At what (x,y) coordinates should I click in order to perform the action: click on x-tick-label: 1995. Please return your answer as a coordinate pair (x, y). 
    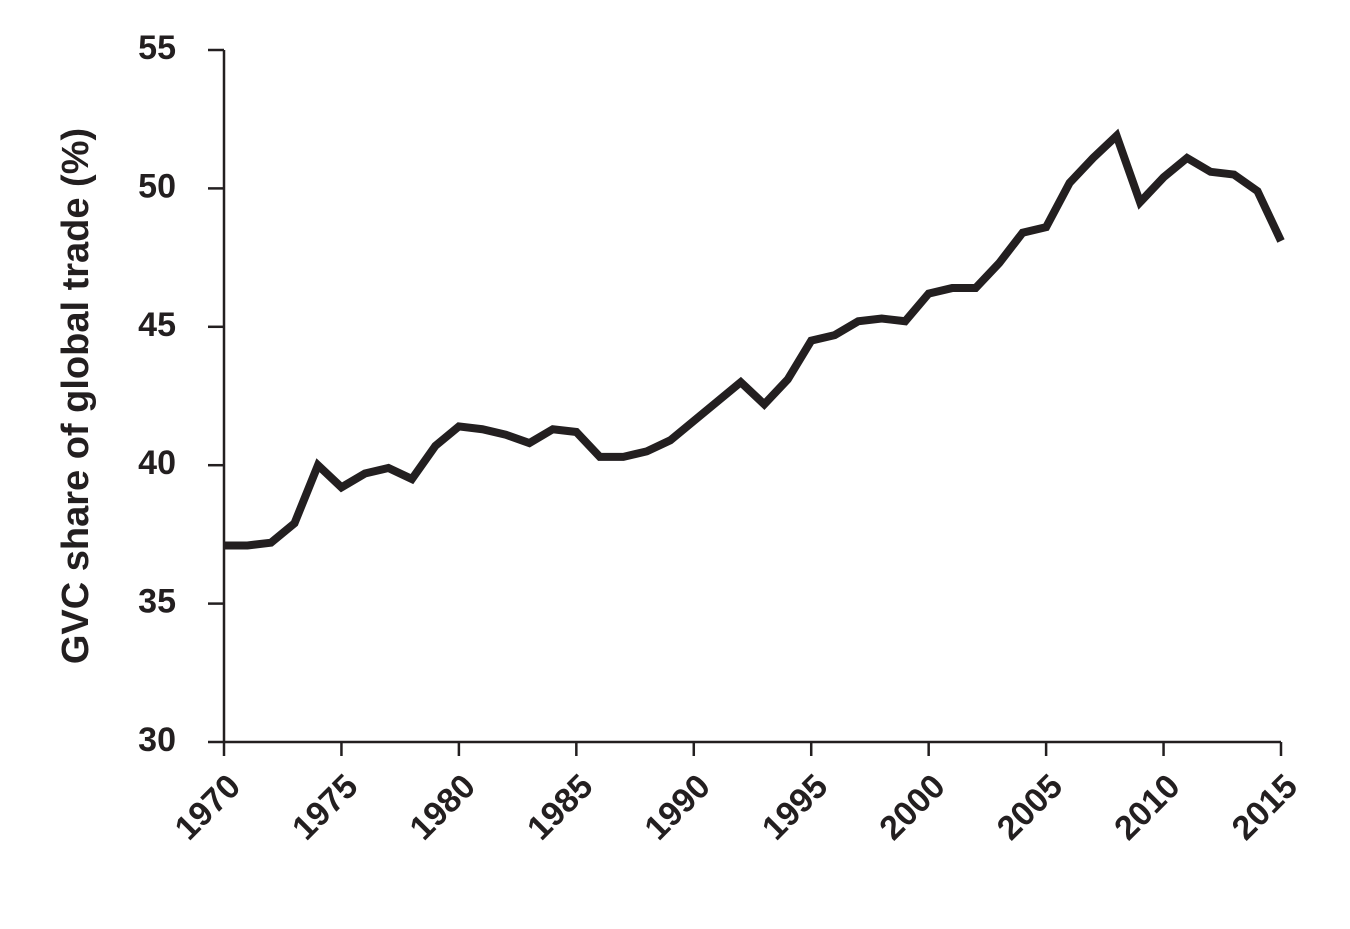
    Looking at the image, I should click on (795, 807).